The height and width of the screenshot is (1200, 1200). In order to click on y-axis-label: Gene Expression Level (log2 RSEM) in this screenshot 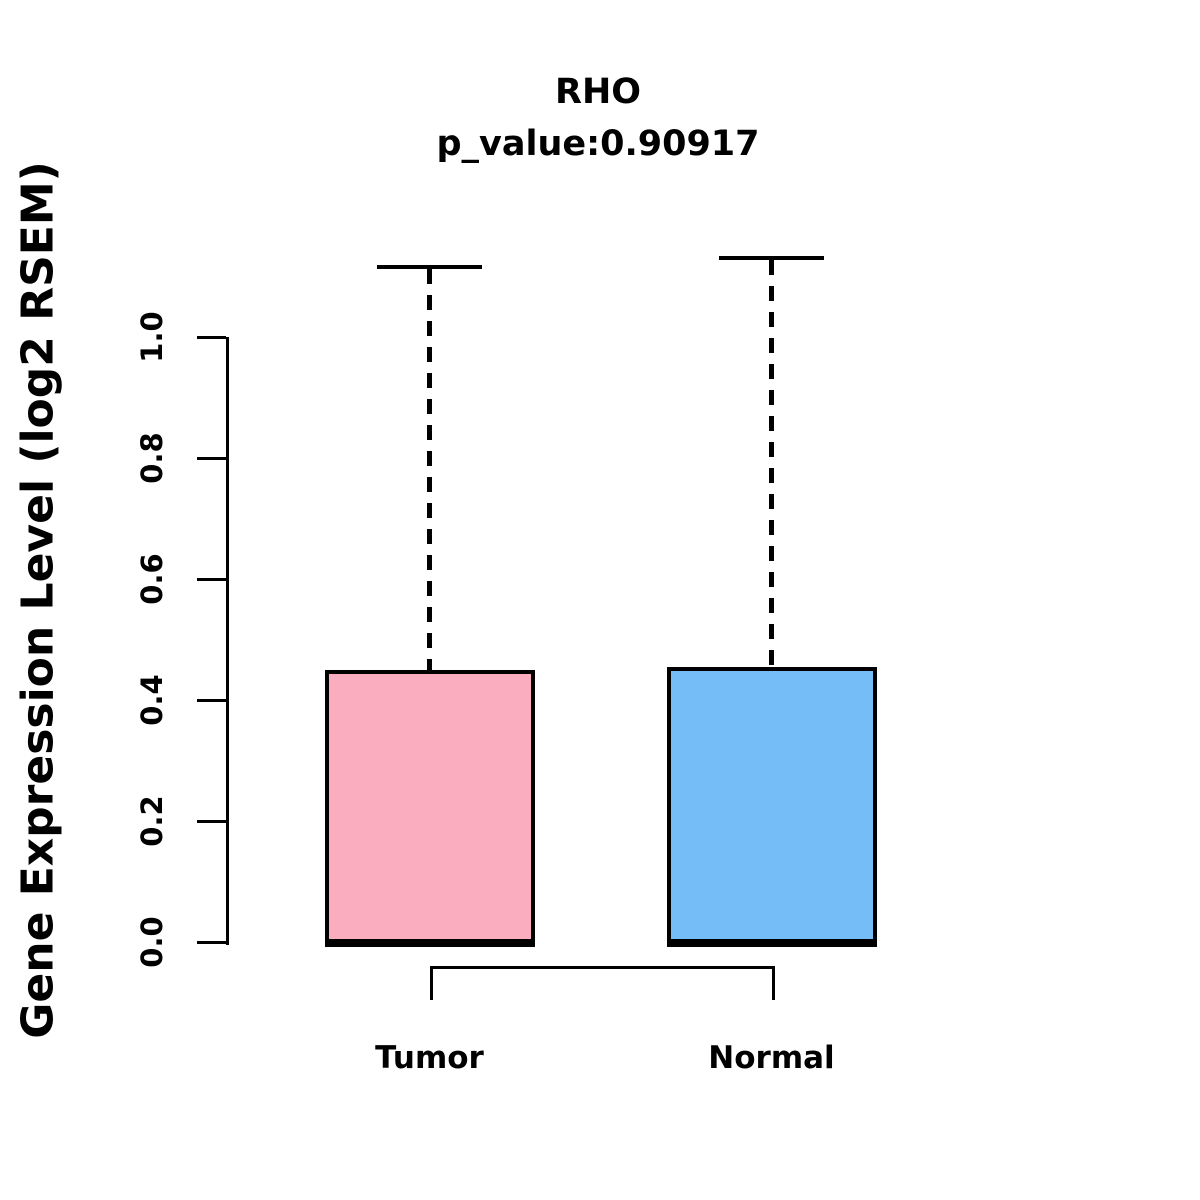, I will do `click(38, 600)`.